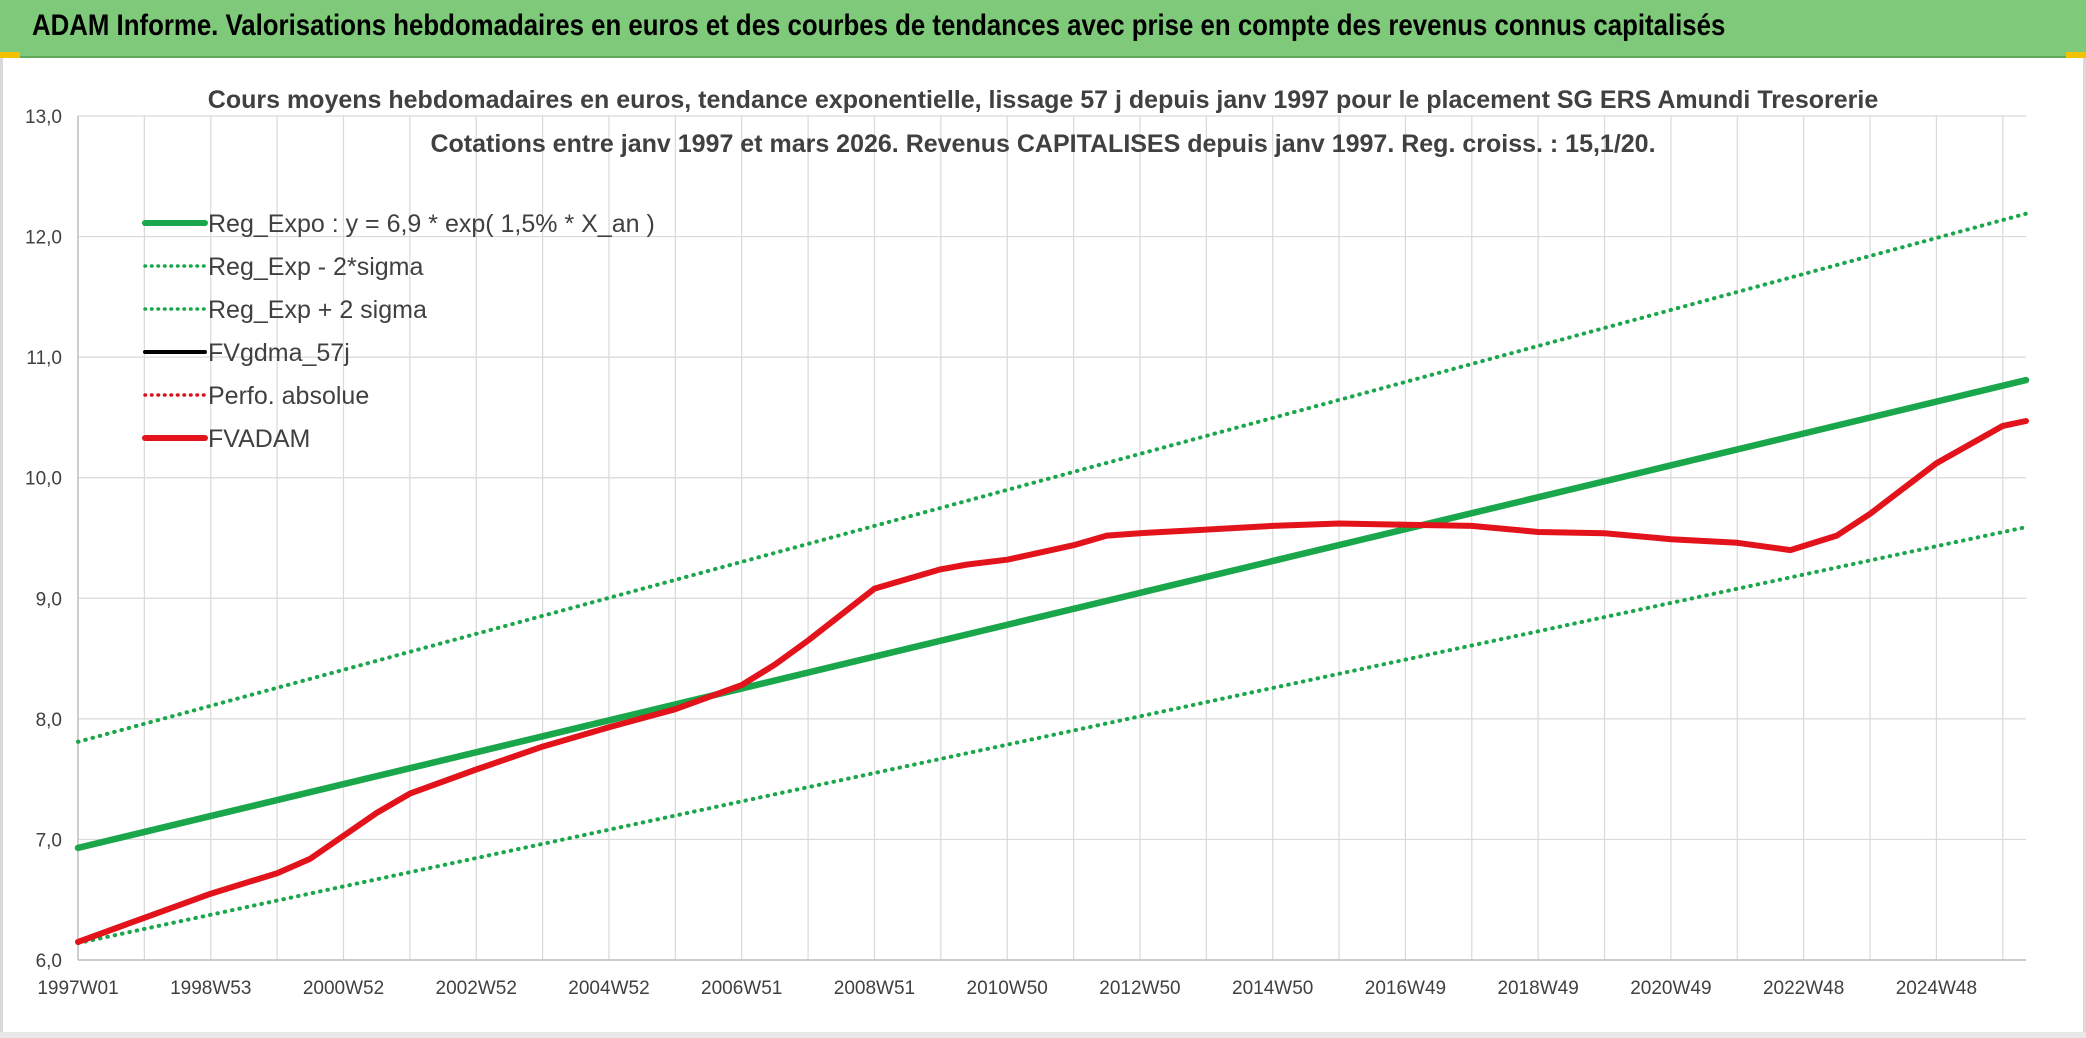  I want to click on x-tick-label: 2010W50, so click(1007, 988).